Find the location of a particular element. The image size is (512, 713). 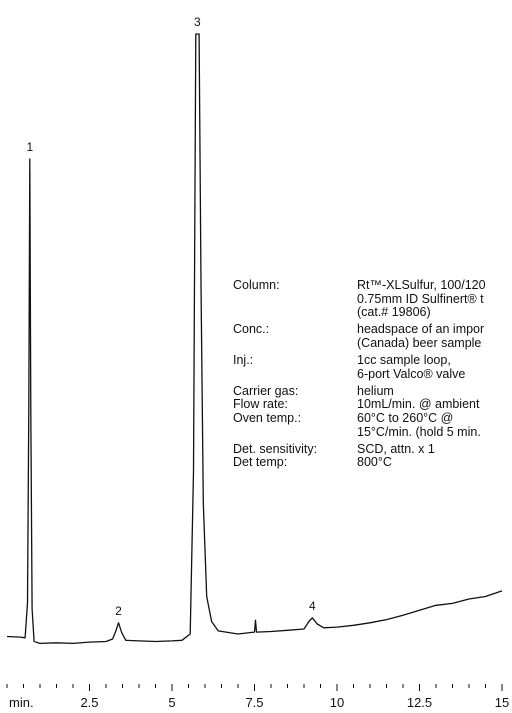

x-tick-label: 15 is located at coordinates (502, 702).